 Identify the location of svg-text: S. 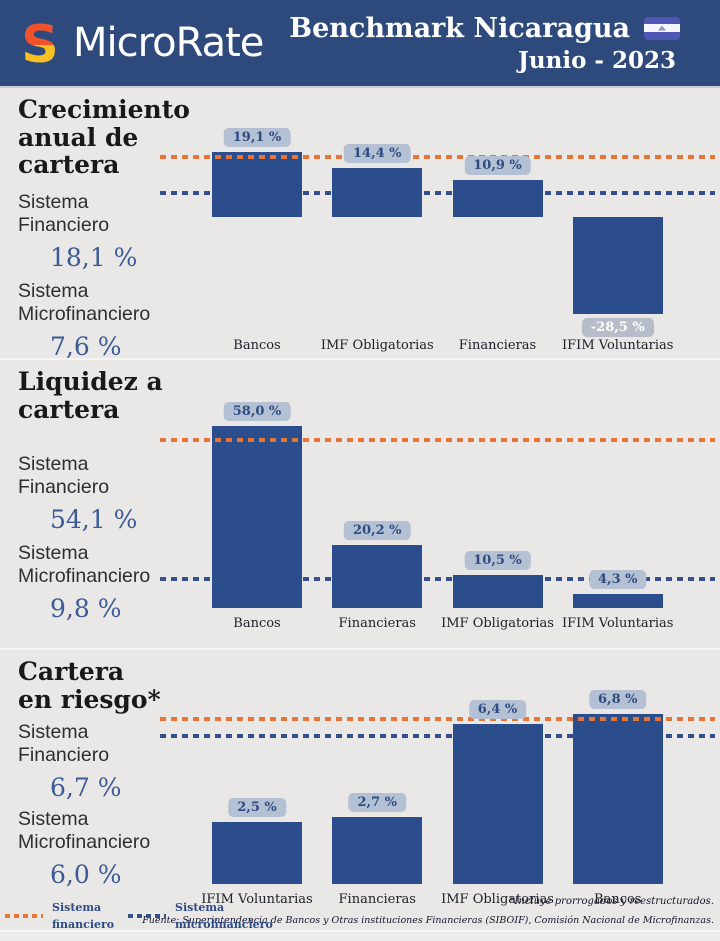
(39, 43).